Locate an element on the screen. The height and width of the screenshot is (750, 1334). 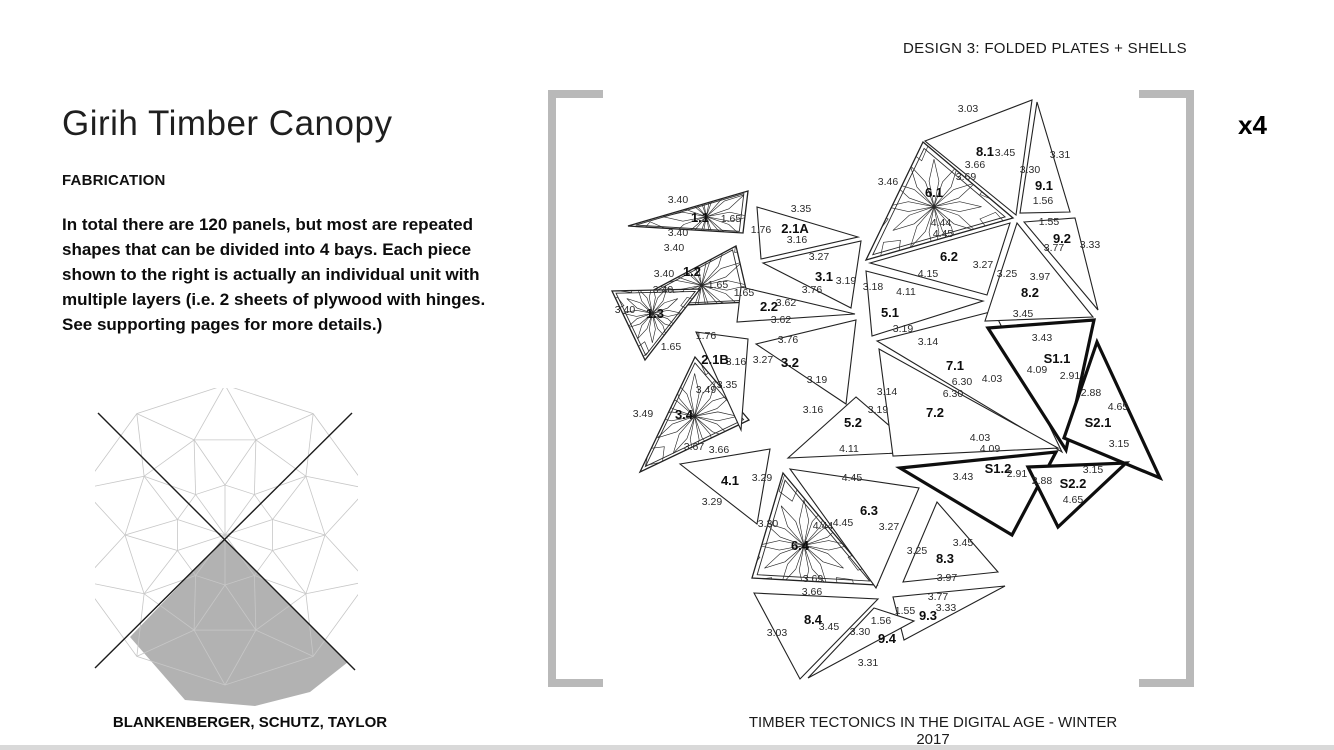
panel-5.1-label: 5.1 is located at coordinates (890, 312).